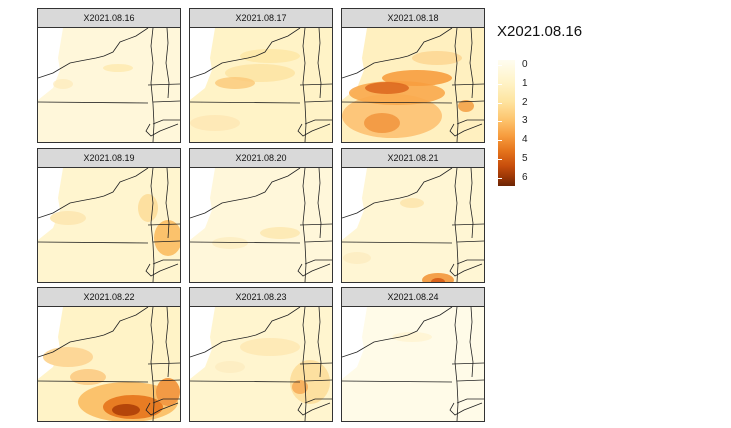  I want to click on panel-strip: X2021.08.20, so click(261, 158).